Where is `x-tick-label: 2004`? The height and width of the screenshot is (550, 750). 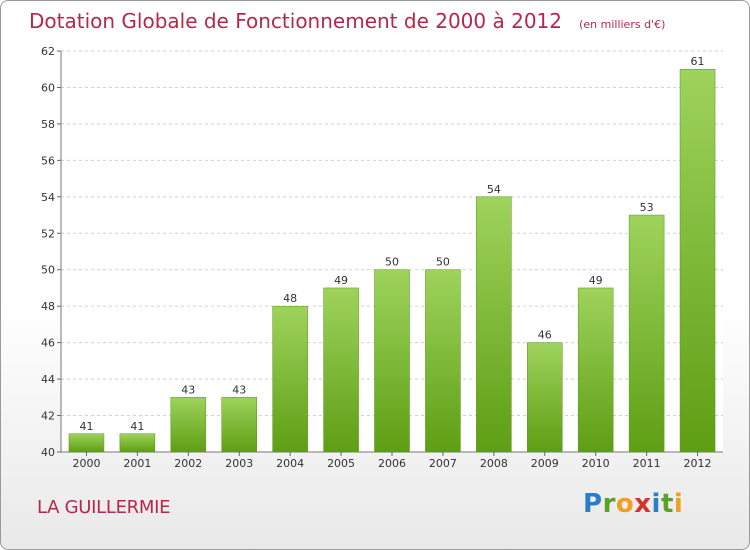
x-tick-label: 2004 is located at coordinates (290, 463).